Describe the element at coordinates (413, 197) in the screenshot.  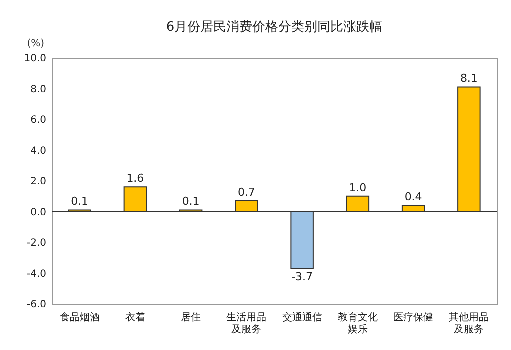
I see `data-label: 0.4` at that location.